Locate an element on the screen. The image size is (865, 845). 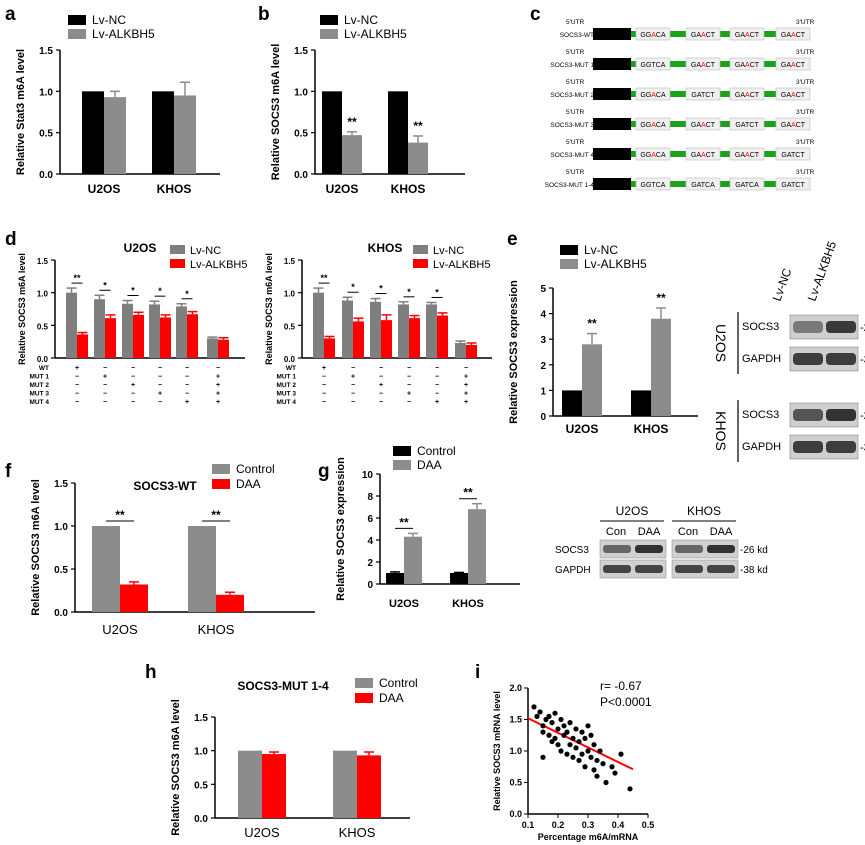
blot-band-label: SOCS3 is located at coordinates (760, 415).